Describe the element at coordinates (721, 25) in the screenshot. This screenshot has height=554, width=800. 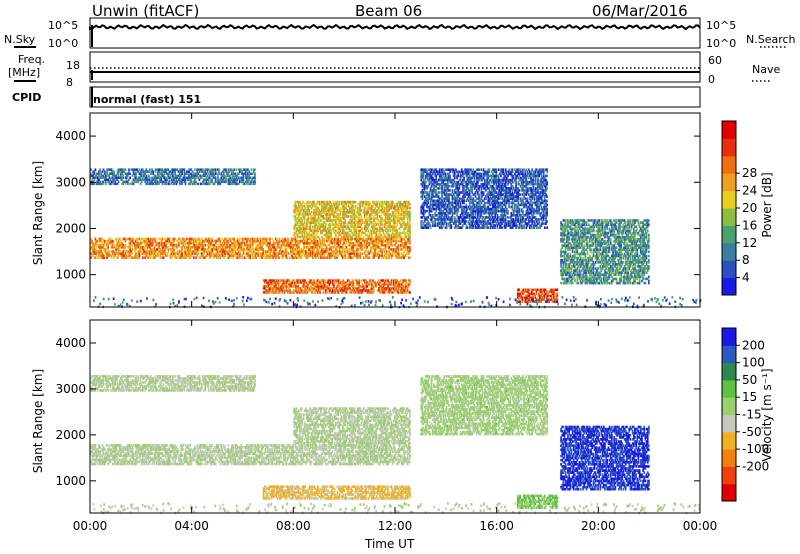
I see `nsearch-tick-top: 10^5` at that location.